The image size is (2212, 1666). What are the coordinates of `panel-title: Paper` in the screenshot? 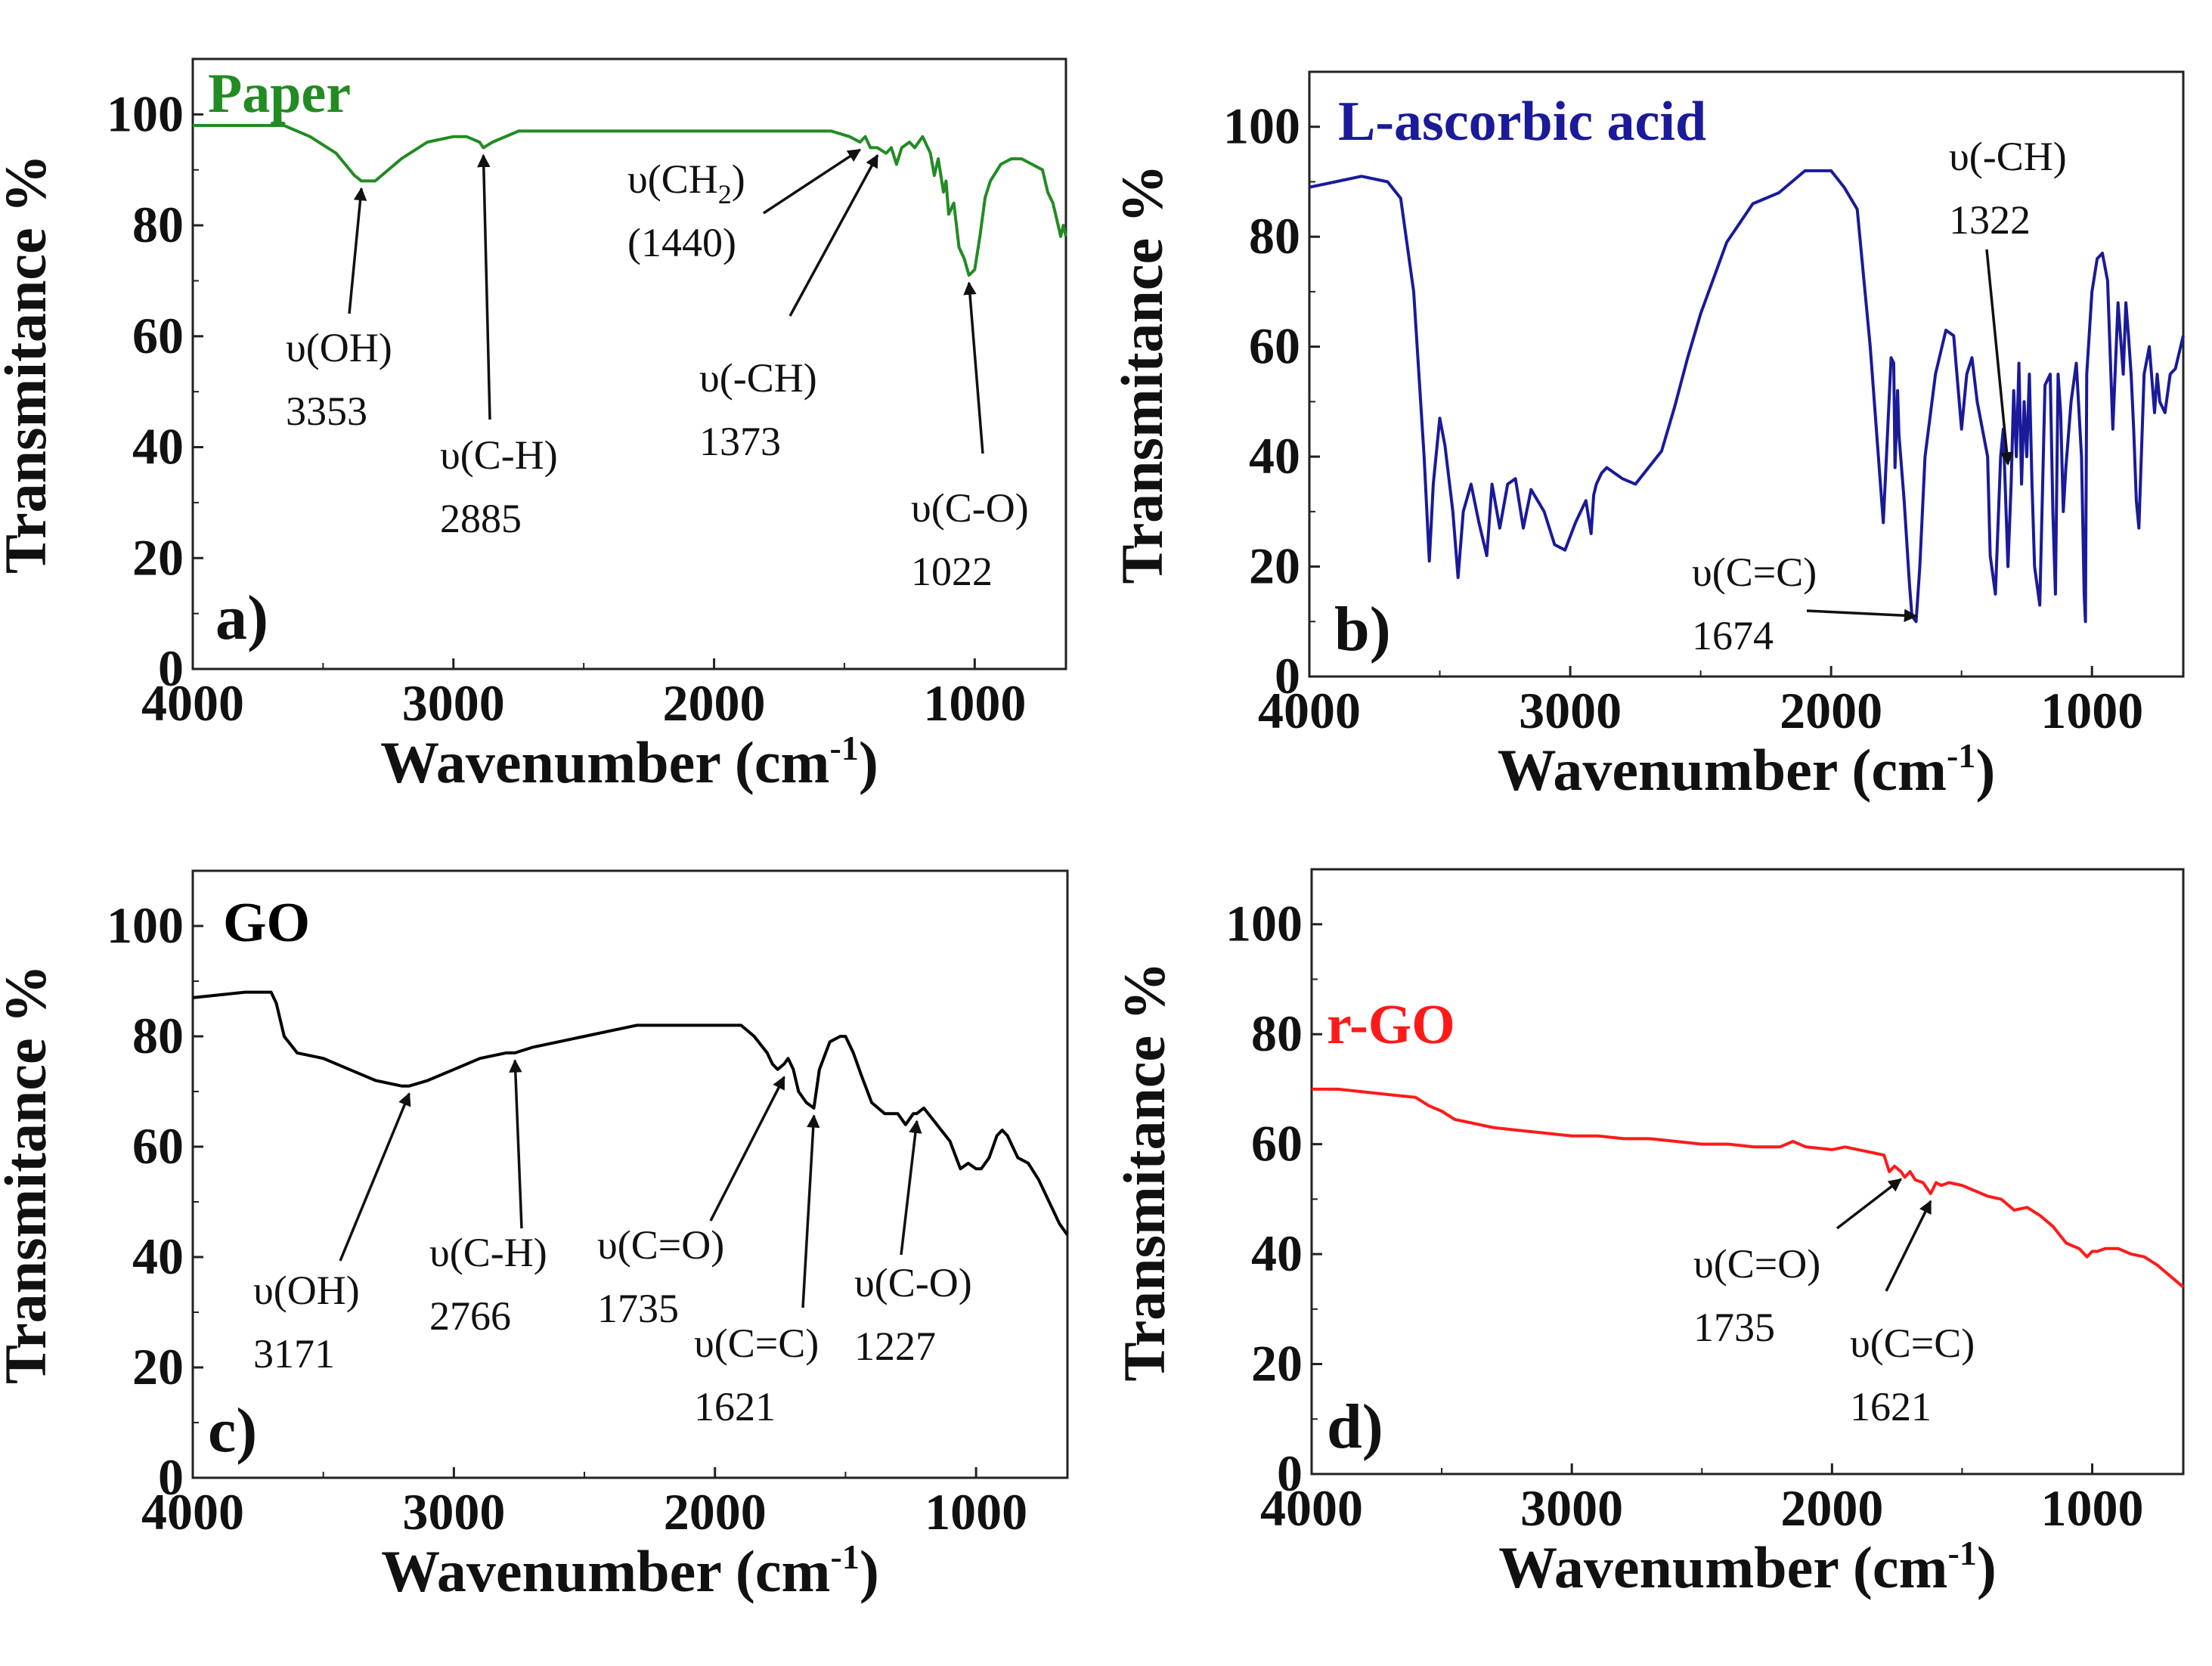 It's located at (279, 94).